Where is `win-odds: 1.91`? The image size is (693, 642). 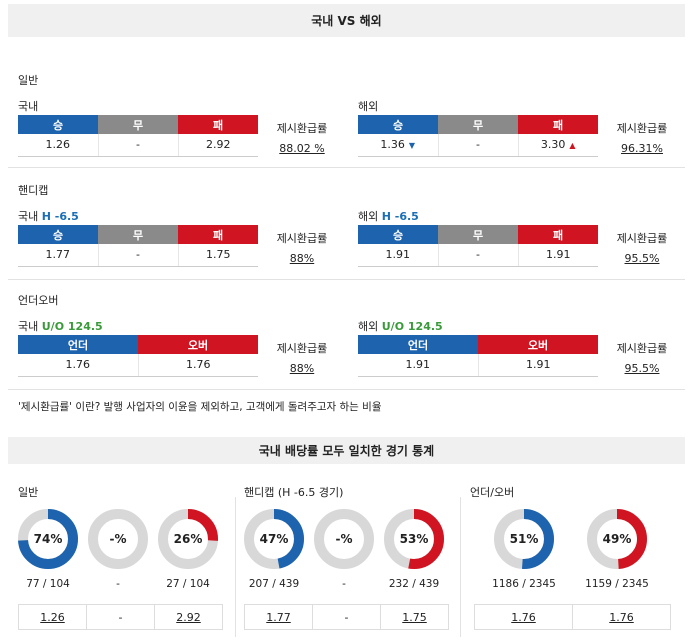 win-odds: 1.91 is located at coordinates (398, 255).